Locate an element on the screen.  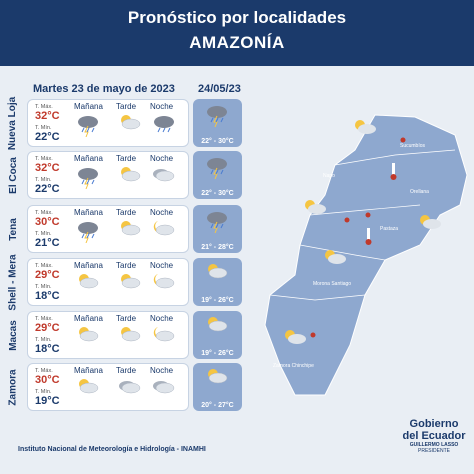
city-name: Shell - Mera is located at coordinates (13, 282).